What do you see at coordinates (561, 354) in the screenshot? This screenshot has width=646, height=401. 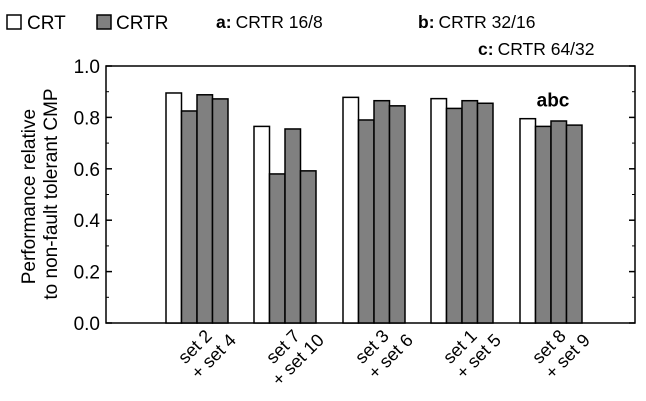 I see `x-tick-label: set 8+ set 9` at bounding box center [561, 354].